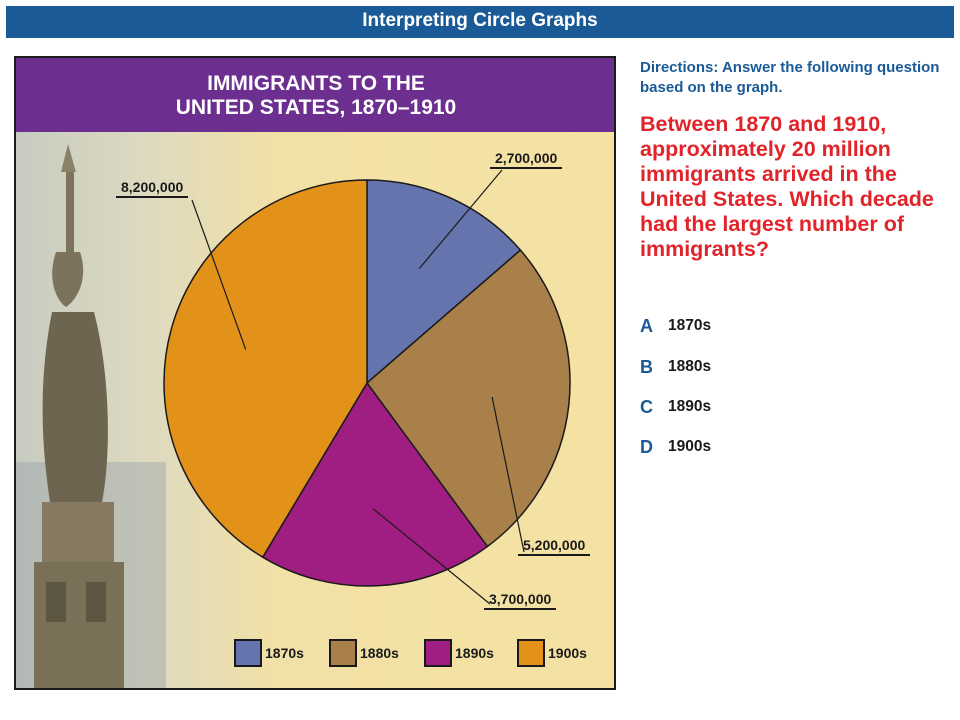  I want to click on slice-label-1890s: 3,700,000, so click(520, 600).